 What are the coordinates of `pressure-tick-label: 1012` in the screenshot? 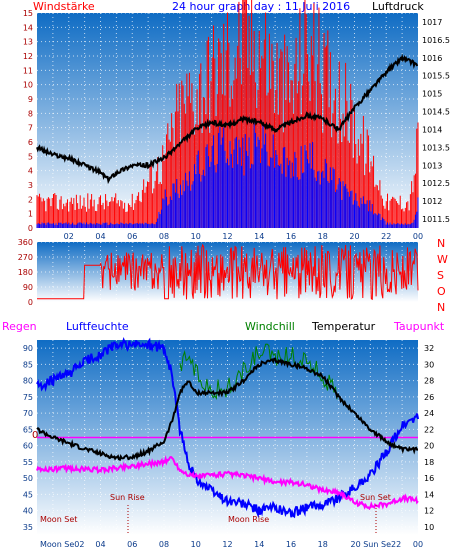 It's located at (432, 201).